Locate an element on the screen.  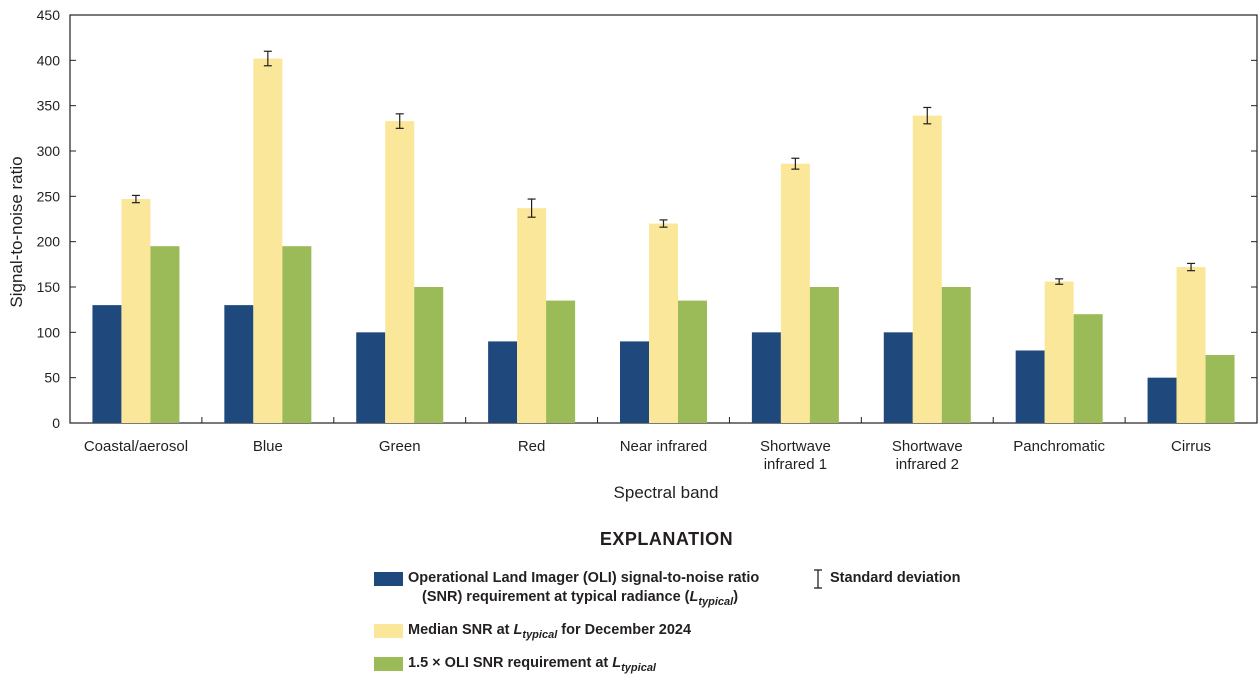
x-axis-title: Spectral band is located at coordinates (666, 492).